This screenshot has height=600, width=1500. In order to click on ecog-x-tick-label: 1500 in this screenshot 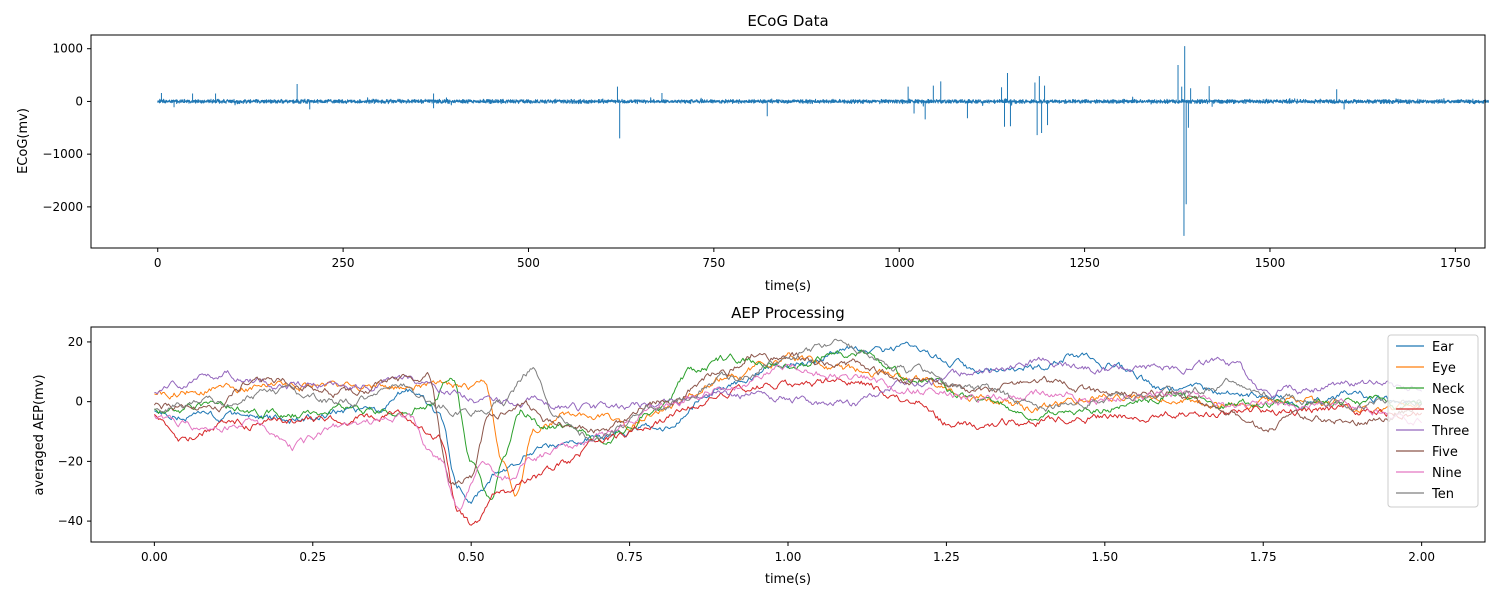, I will do `click(1270, 263)`.